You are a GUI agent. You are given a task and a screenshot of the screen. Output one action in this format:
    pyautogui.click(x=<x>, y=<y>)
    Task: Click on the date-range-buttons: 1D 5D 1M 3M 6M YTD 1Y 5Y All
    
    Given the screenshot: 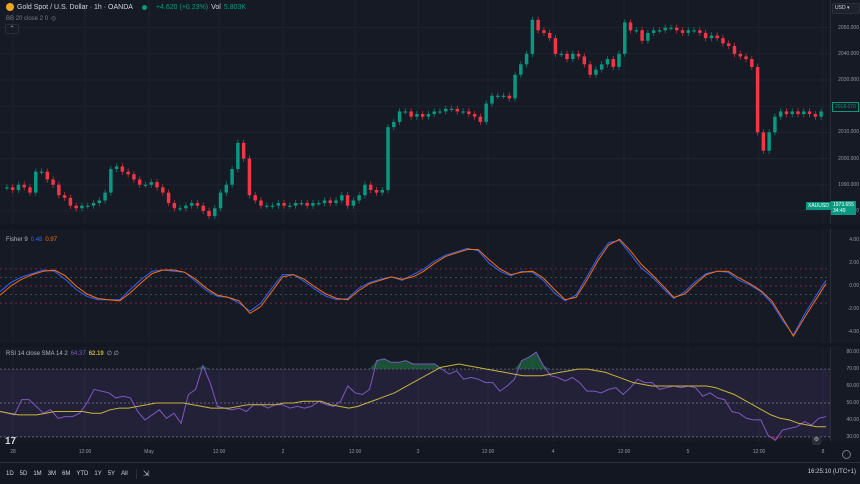 What is the action you would take?
    pyautogui.click(x=64, y=474)
    